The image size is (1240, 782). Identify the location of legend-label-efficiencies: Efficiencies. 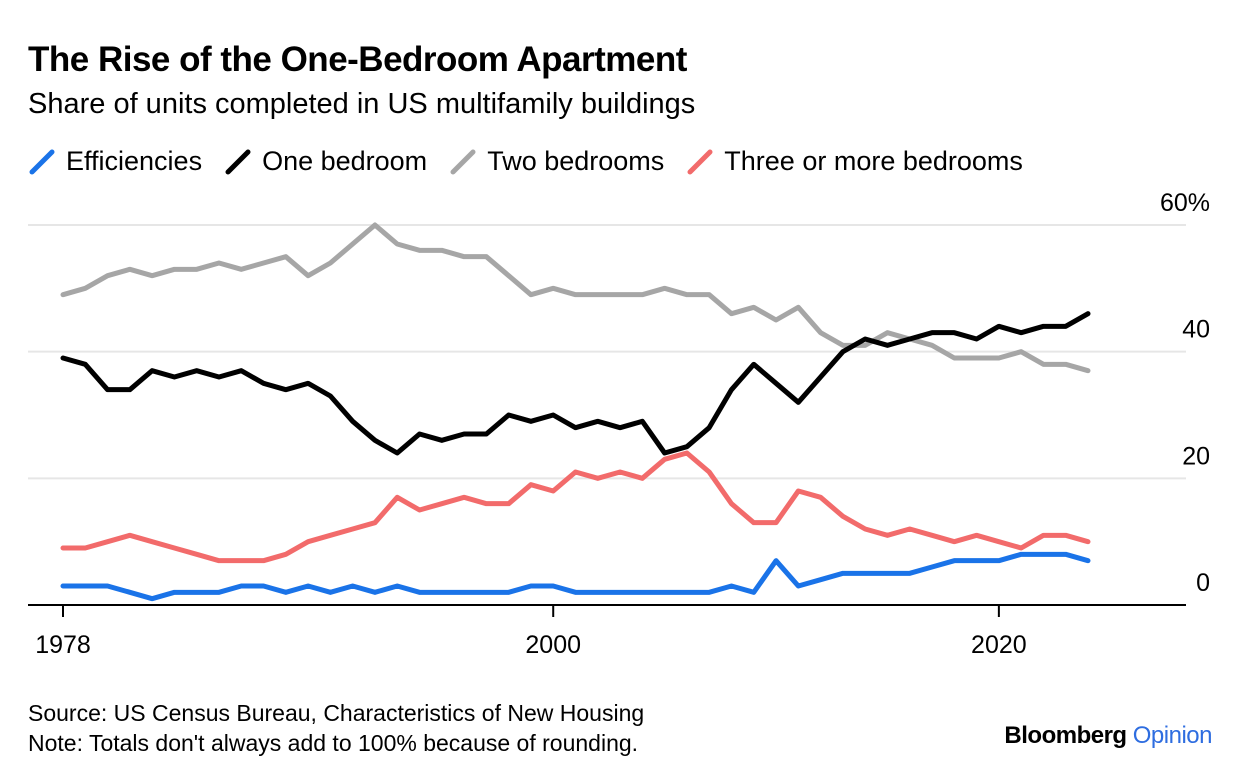
(134, 161).